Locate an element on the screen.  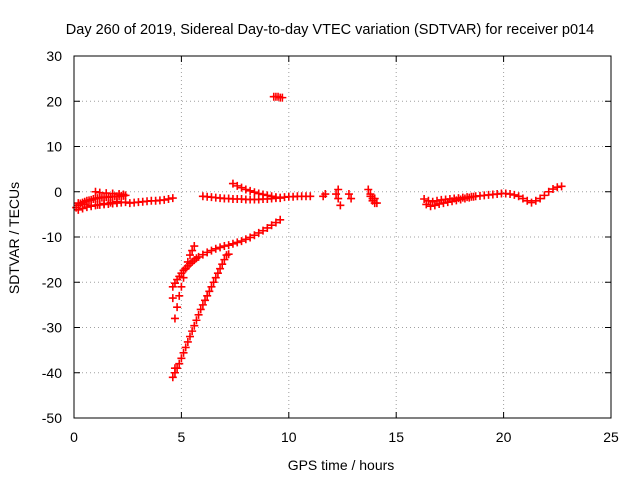
y-tick-label: -10 is located at coordinates (52, 237).